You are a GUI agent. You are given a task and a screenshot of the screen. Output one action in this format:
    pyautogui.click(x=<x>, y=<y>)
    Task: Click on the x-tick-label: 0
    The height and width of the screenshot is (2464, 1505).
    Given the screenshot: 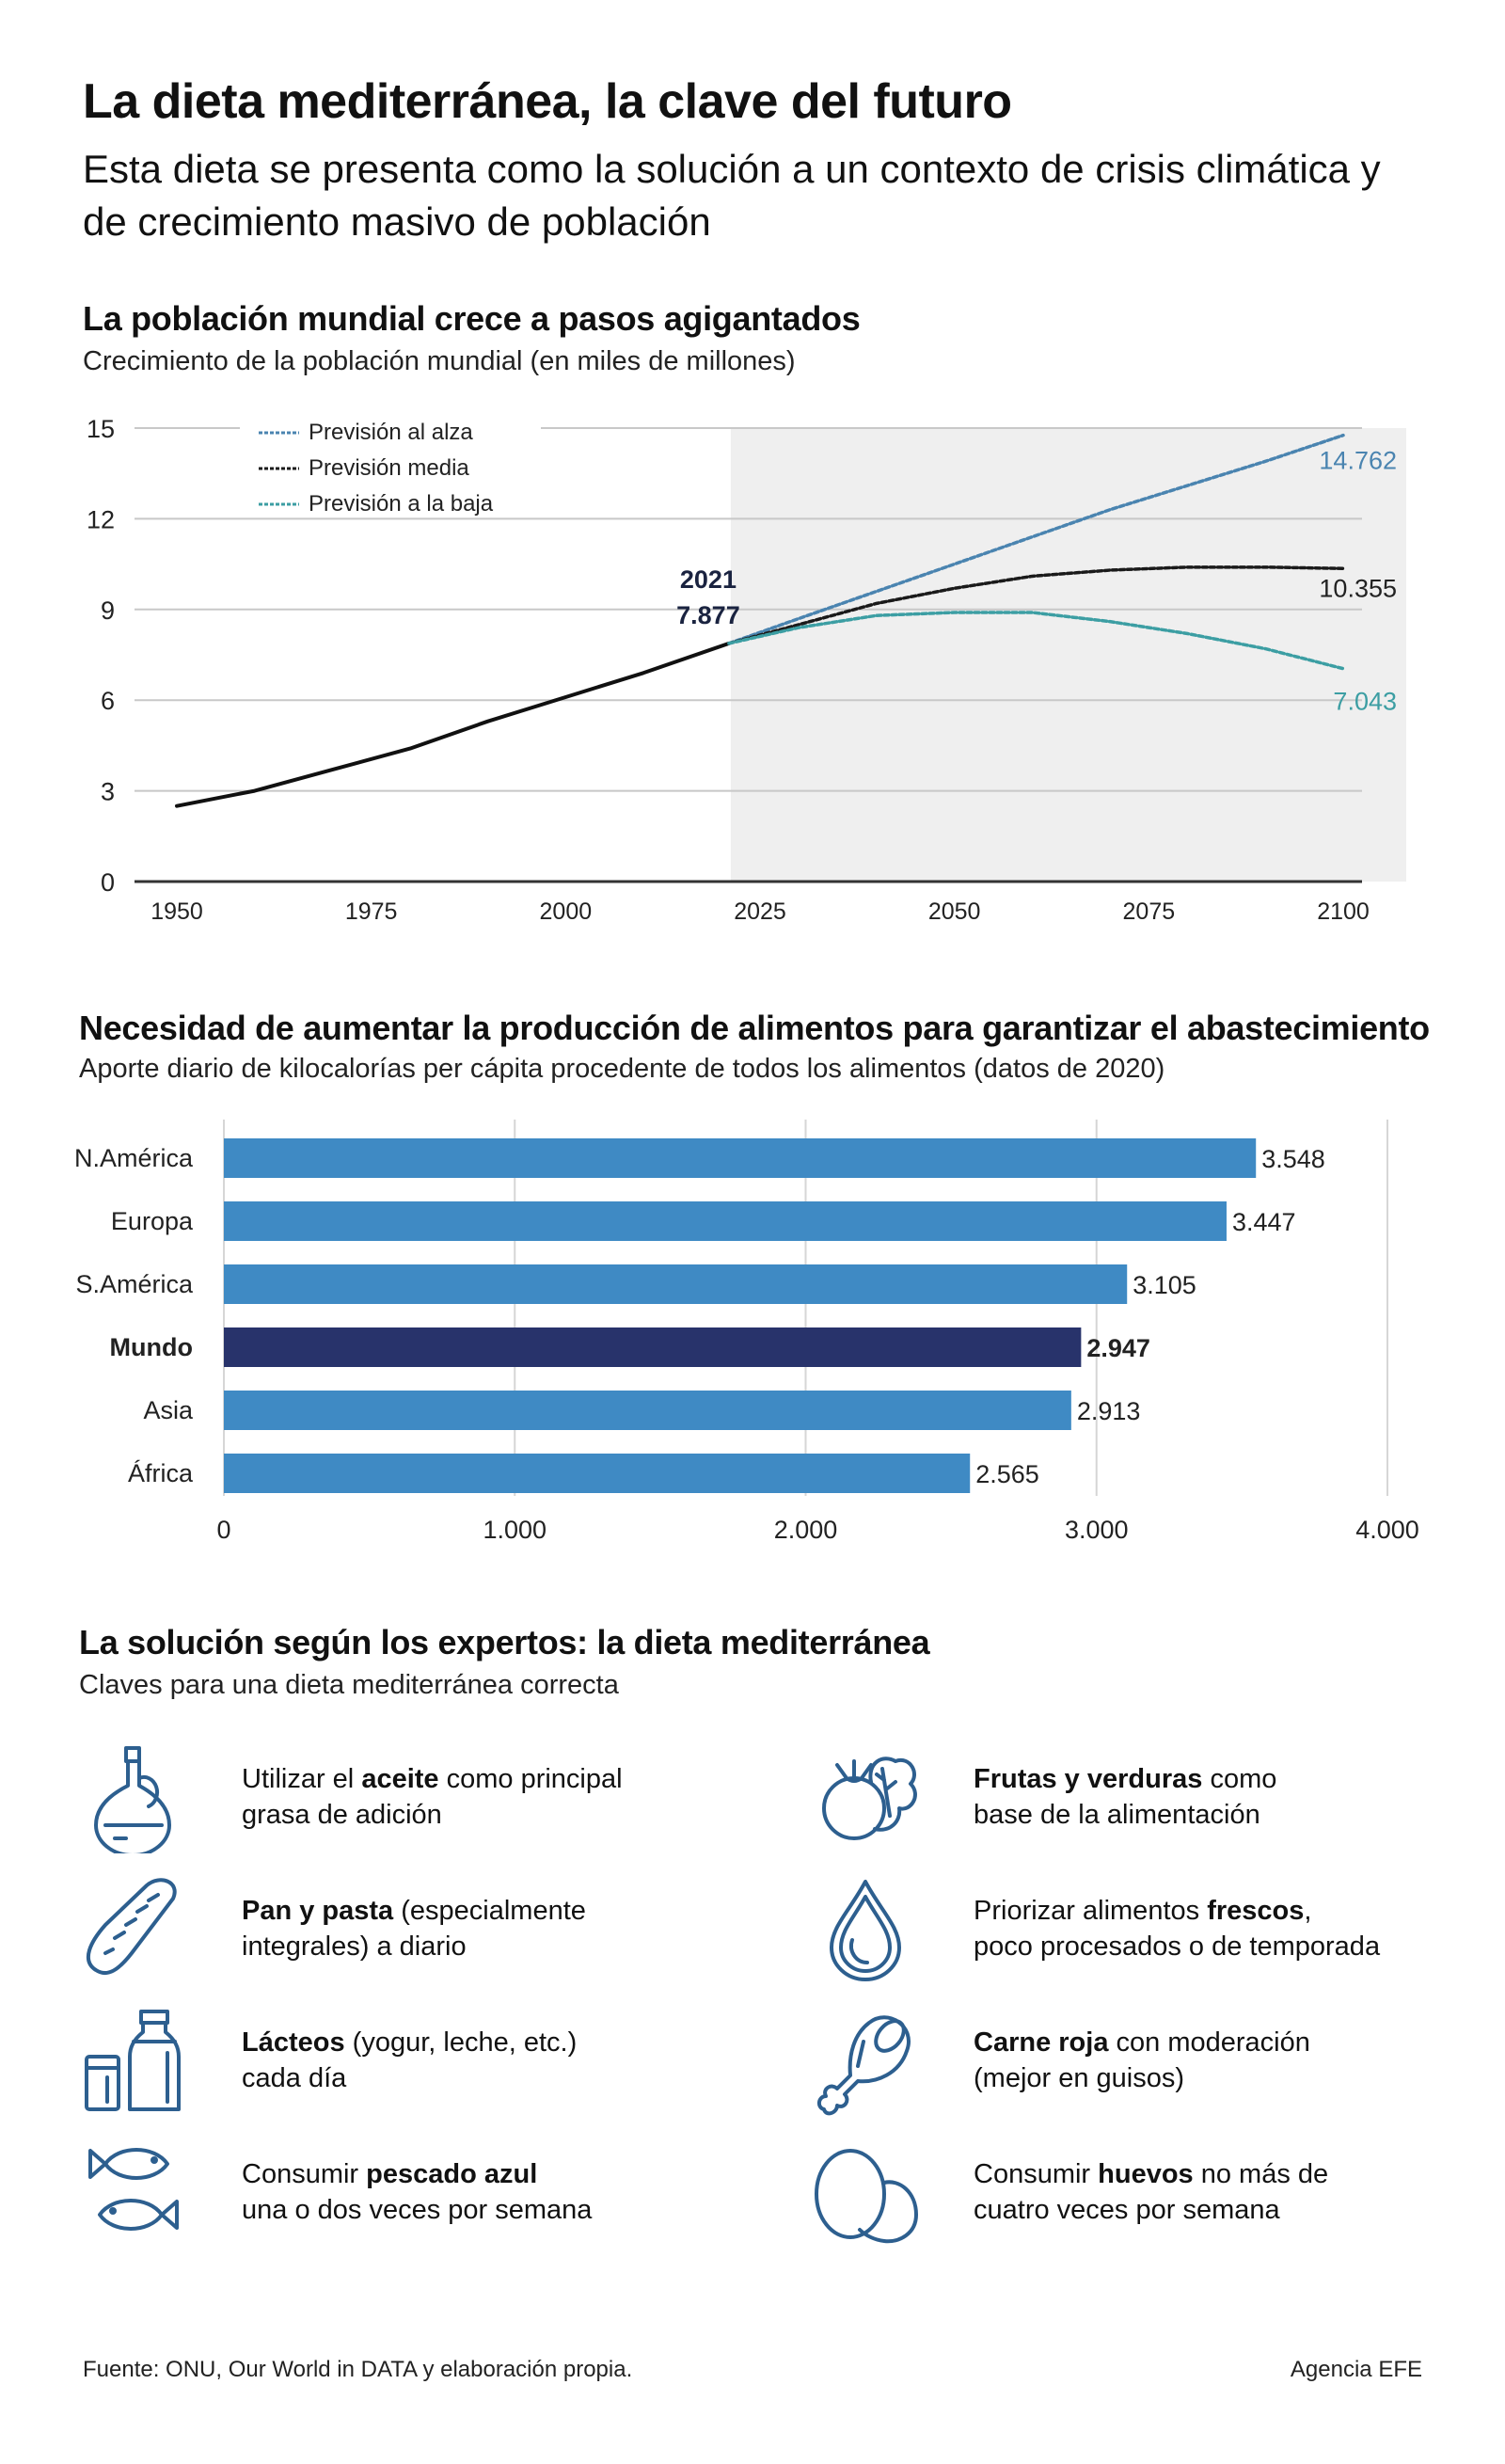 What is the action you would take?
    pyautogui.click(x=223, y=1530)
    